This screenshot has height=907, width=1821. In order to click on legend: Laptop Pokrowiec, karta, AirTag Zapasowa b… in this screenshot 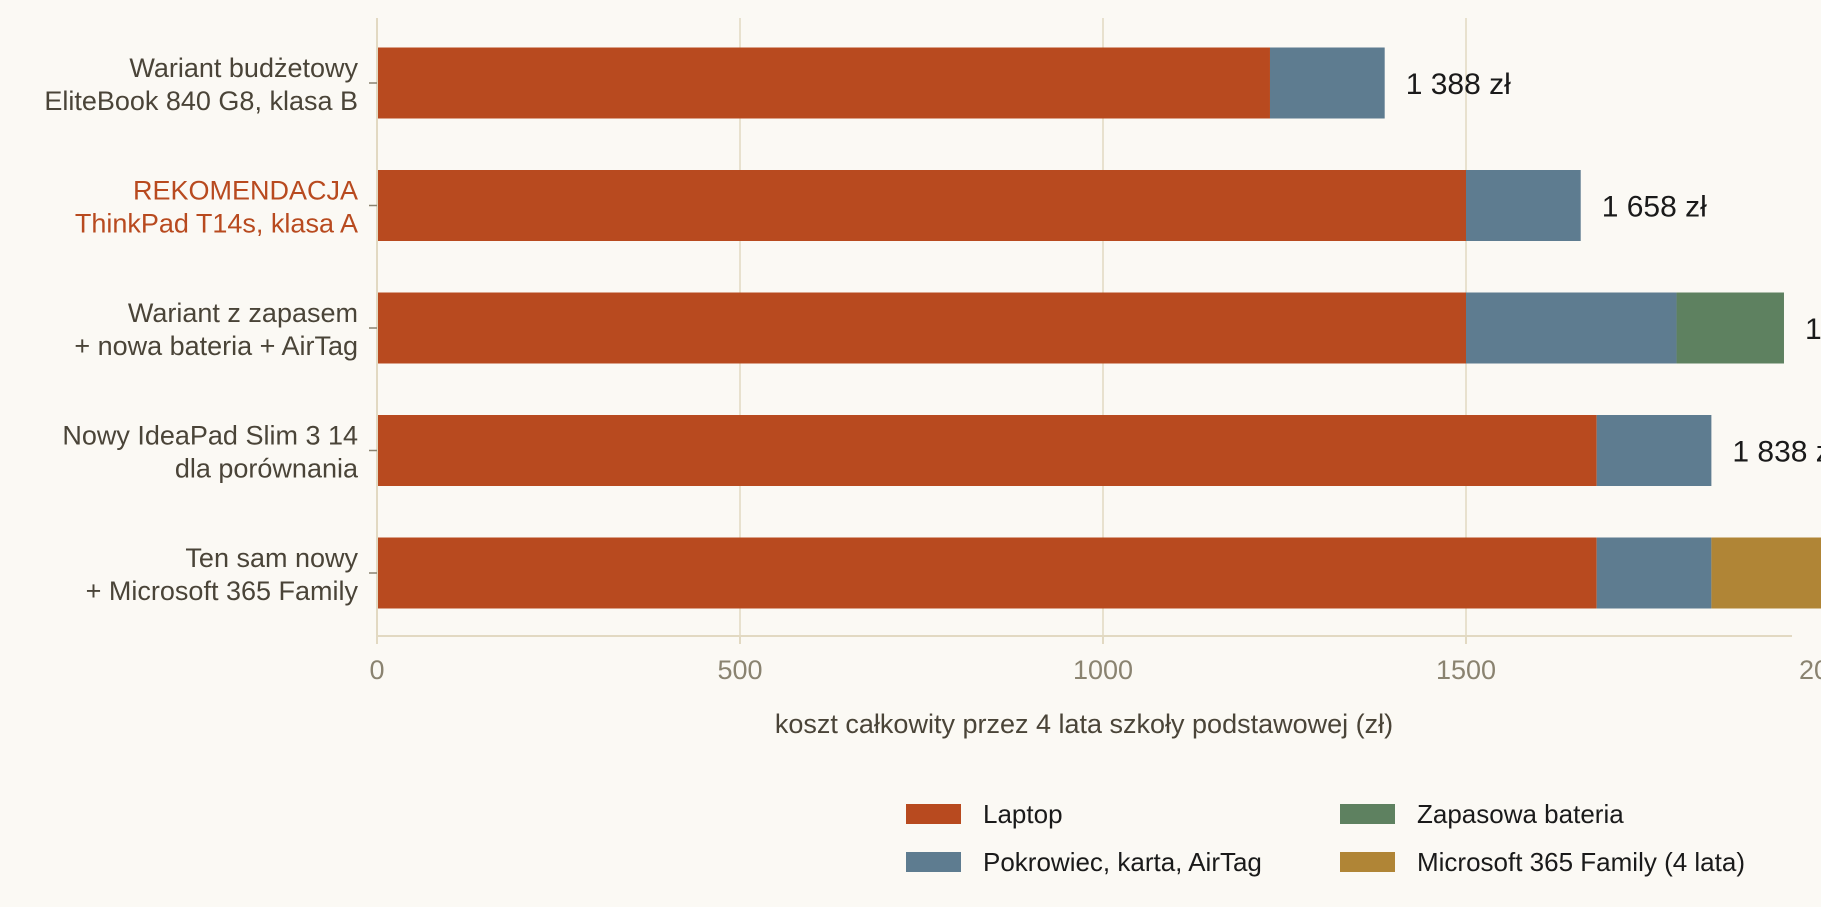, I will do `click(1325, 838)`.